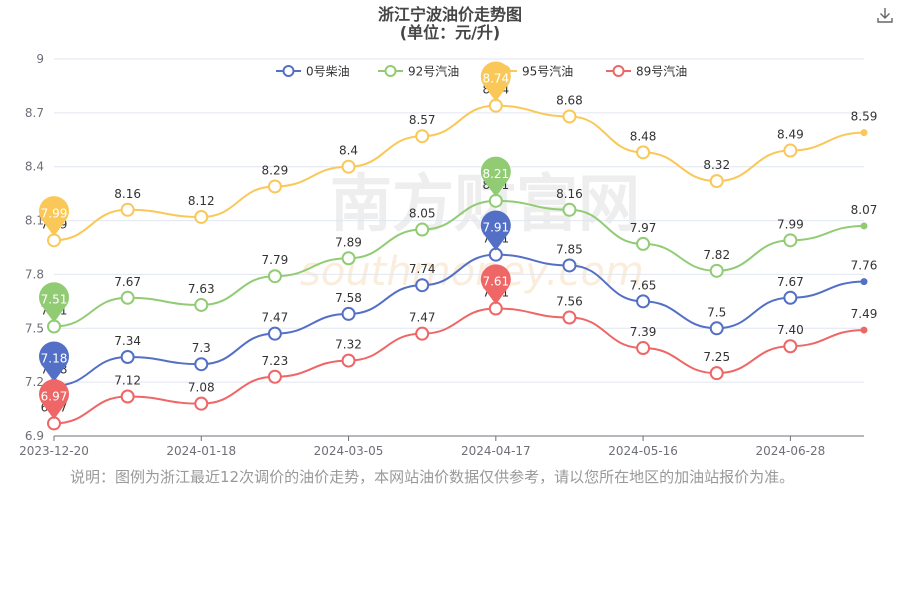 The height and width of the screenshot is (600, 900). What do you see at coordinates (716, 357) in the screenshot?
I see `data-label: 7.25` at bounding box center [716, 357].